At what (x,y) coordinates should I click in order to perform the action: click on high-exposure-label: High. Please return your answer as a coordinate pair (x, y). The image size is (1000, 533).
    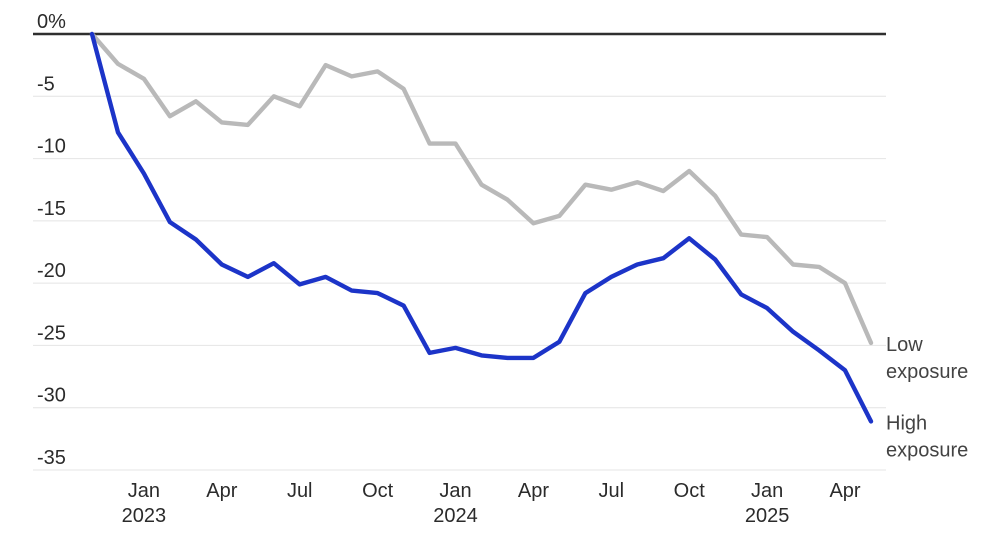
    Looking at the image, I should click on (906, 423).